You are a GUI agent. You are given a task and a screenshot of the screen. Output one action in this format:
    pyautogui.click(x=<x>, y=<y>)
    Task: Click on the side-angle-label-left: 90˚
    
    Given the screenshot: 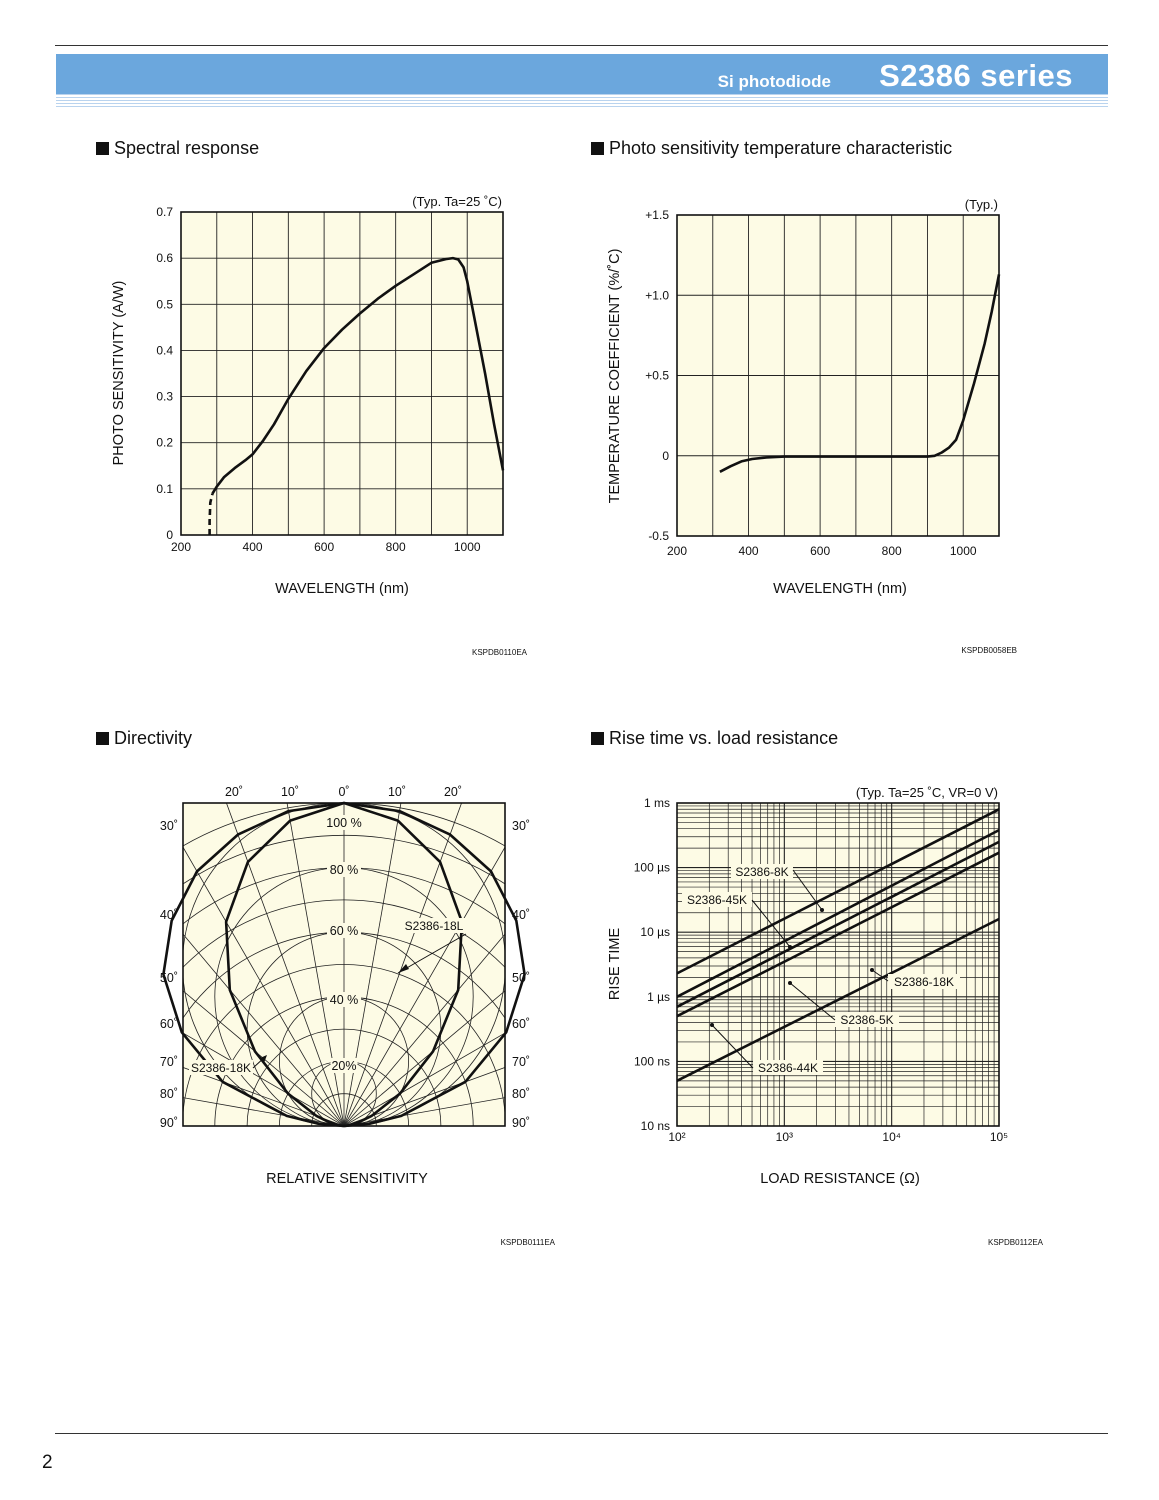 What is the action you would take?
    pyautogui.click(x=169, y=1123)
    